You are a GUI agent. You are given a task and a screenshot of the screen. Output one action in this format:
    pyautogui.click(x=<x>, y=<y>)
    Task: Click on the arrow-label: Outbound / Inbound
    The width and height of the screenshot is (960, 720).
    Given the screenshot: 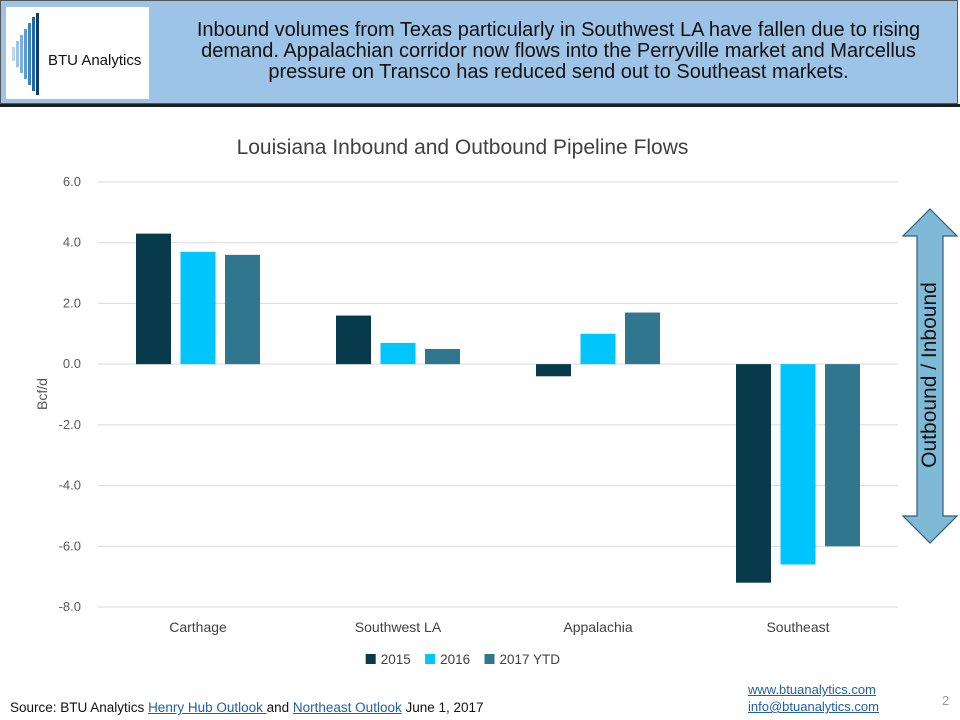 What is the action you would take?
    pyautogui.click(x=929, y=375)
    